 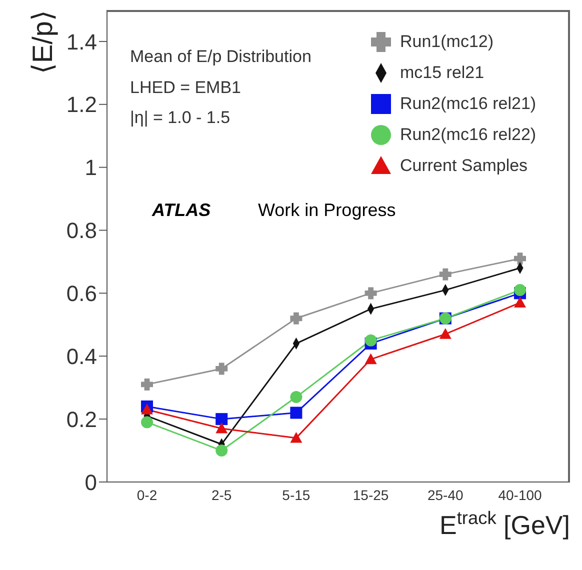 I want to click on x-tick-label: 5-15, so click(x=296, y=494).